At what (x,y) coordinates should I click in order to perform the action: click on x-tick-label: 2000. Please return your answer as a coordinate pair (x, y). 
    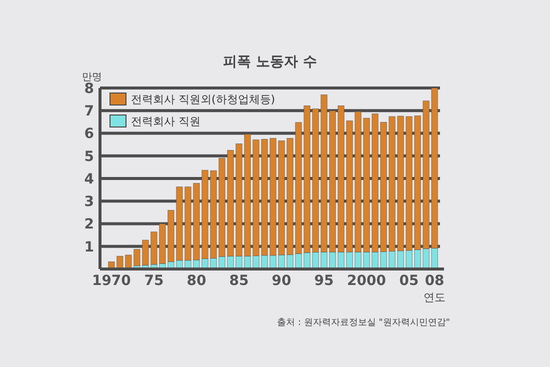
    Looking at the image, I should click on (366, 281).